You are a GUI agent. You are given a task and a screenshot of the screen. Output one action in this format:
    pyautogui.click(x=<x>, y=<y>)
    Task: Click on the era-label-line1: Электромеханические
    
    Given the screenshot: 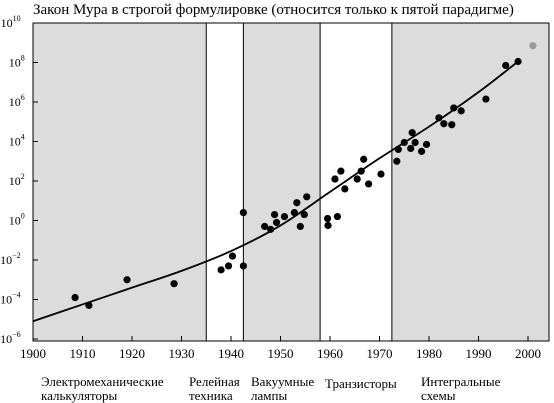 What is the action you would take?
    pyautogui.click(x=102, y=381)
    